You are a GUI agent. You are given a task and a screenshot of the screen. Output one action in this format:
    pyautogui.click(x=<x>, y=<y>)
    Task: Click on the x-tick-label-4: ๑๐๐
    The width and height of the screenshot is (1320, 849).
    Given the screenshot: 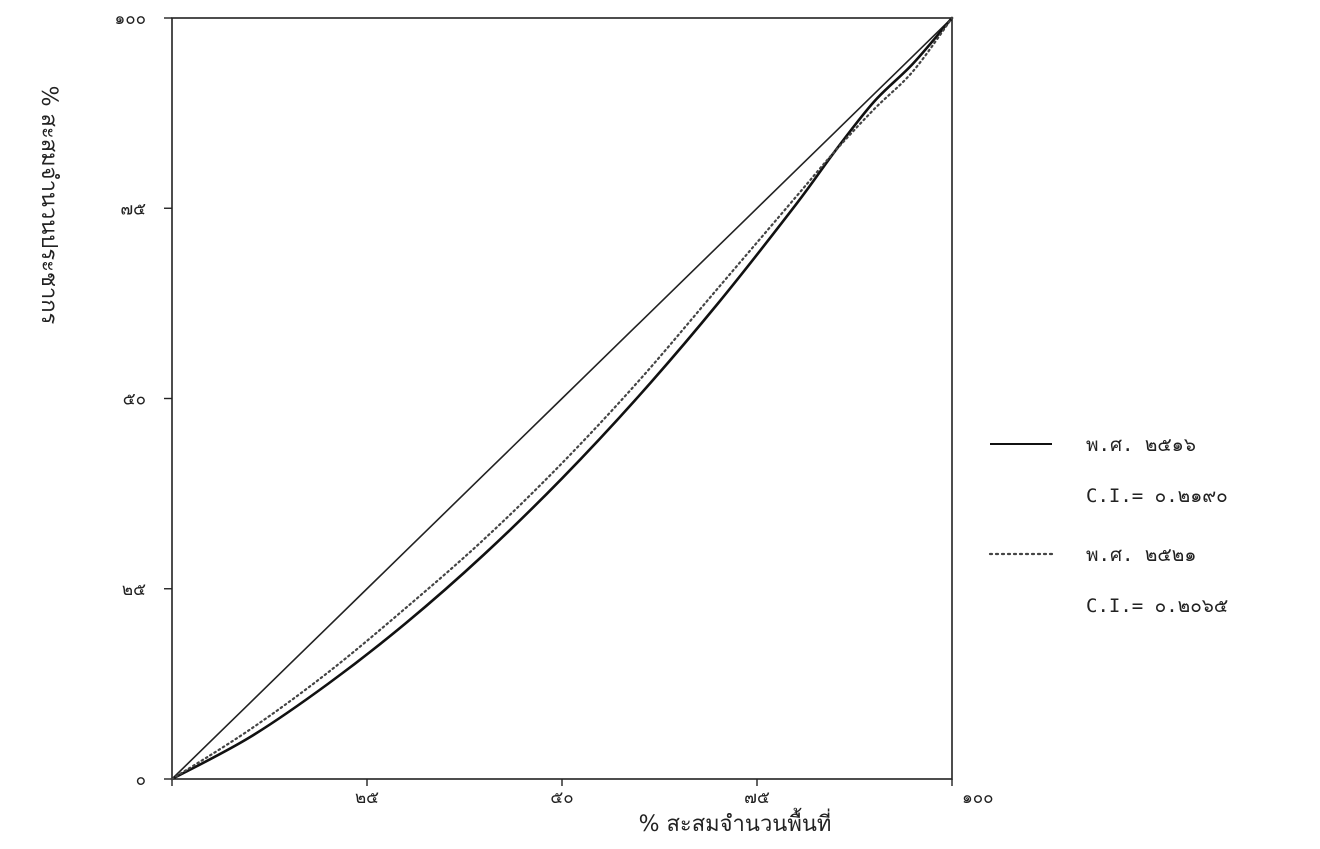 What is the action you would take?
    pyautogui.click(x=978, y=798)
    